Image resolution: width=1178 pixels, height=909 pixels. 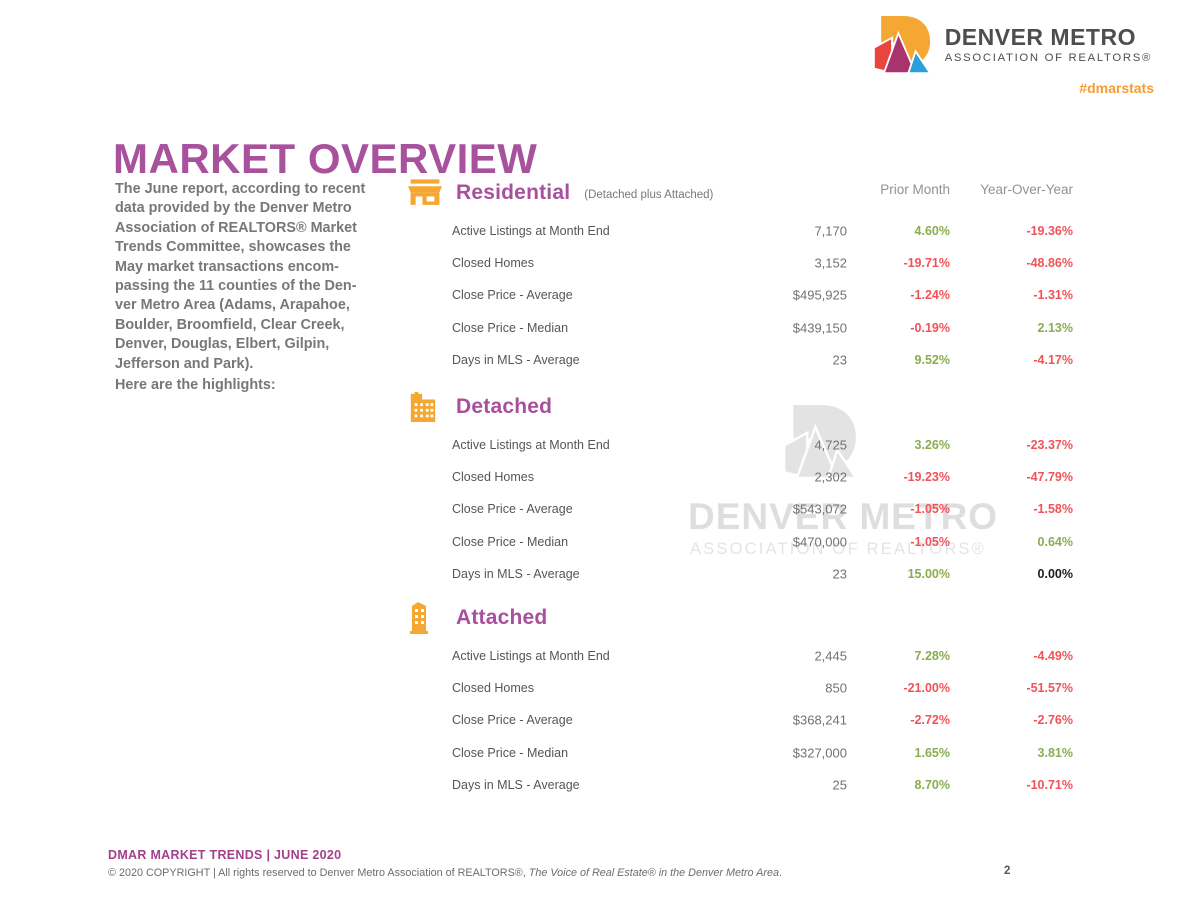 What do you see at coordinates (1049, 445) in the screenshot?
I see `row-year-over-year: -23.37%` at bounding box center [1049, 445].